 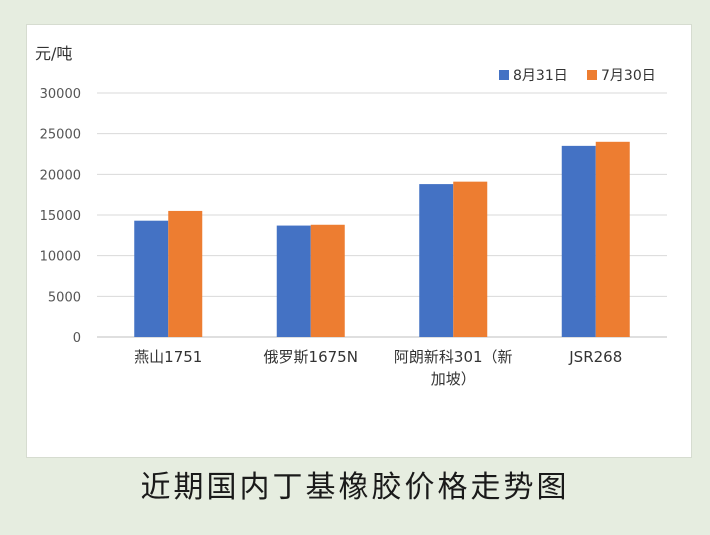 I want to click on x-tick-label: JSR268, so click(x=595, y=357).